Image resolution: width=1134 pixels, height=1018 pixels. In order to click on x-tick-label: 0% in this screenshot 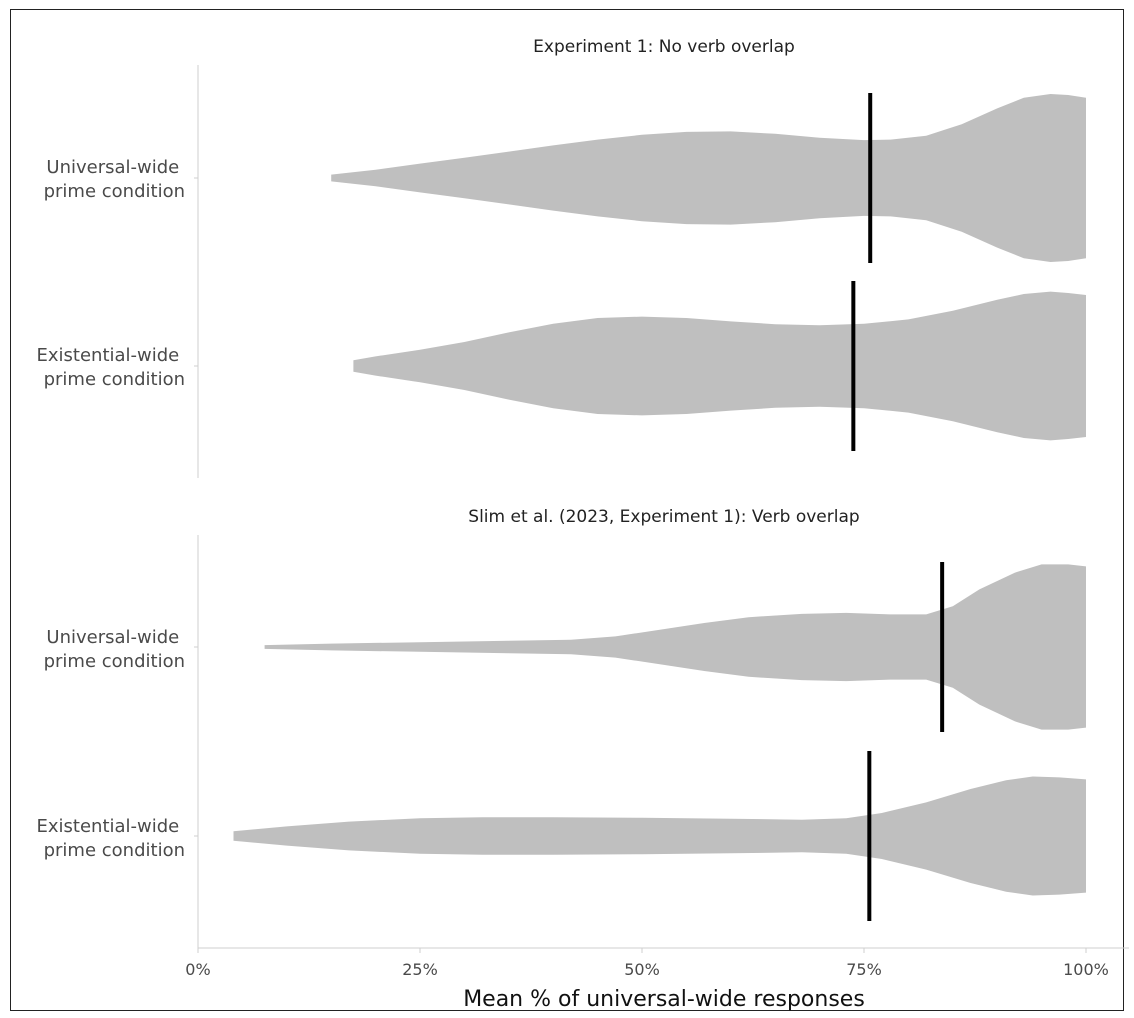, I will do `click(197, 969)`.